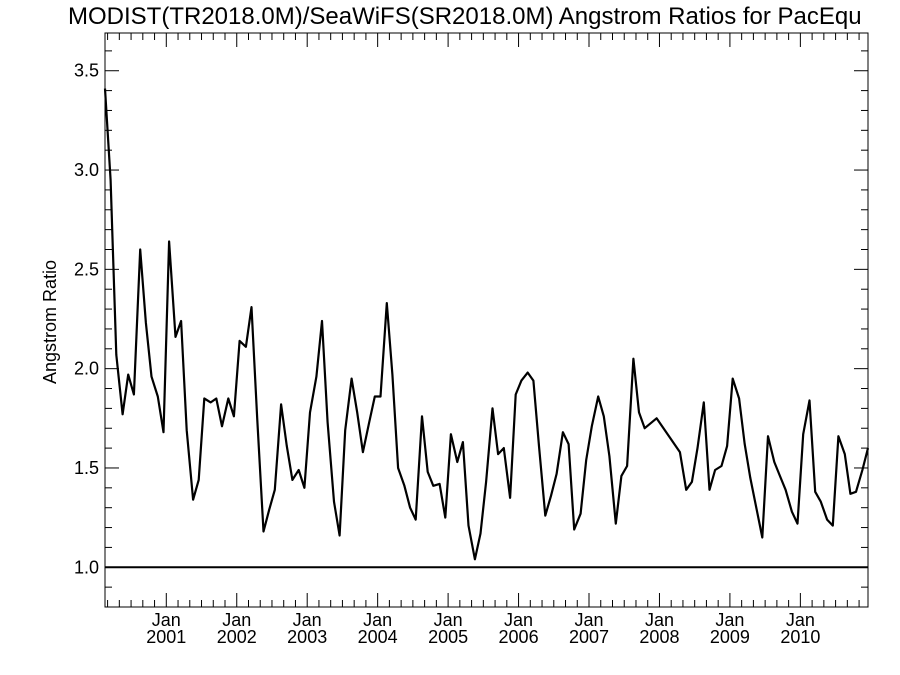  What do you see at coordinates (730, 637) in the screenshot?
I see `x-tick-year: 2009` at bounding box center [730, 637].